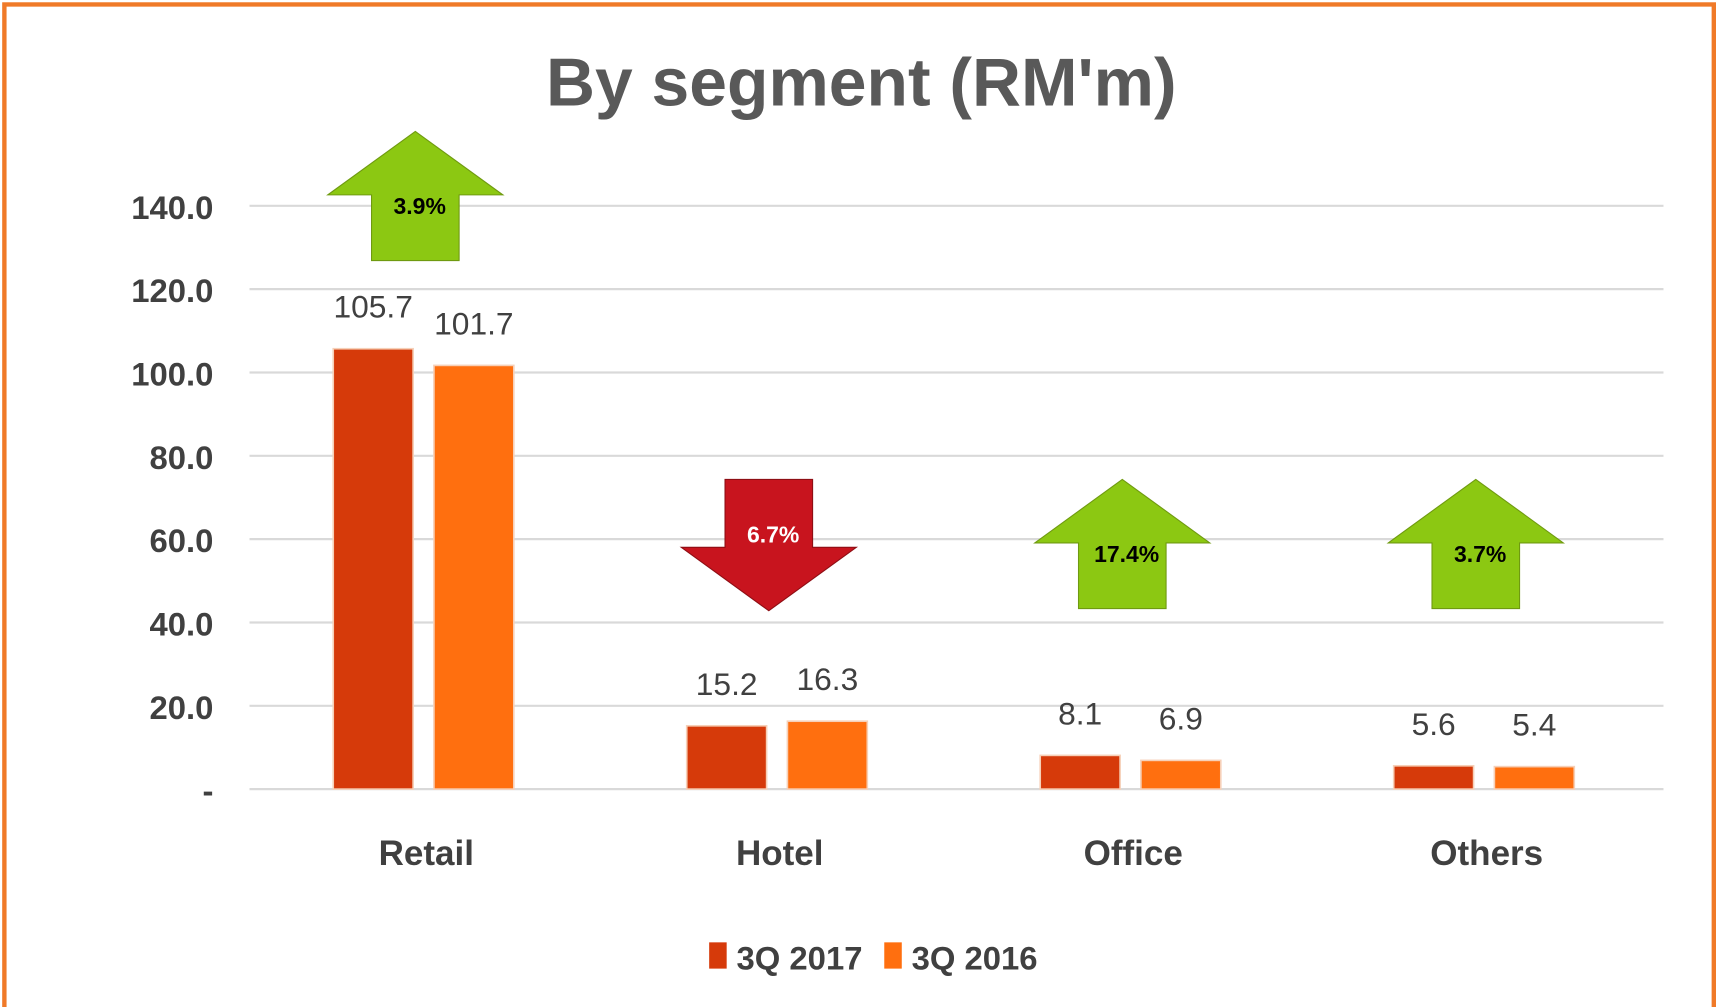 The image size is (1716, 1007). Describe the element at coordinates (780, 853) in the screenshot. I see `x-tick-label: Hotel` at that location.